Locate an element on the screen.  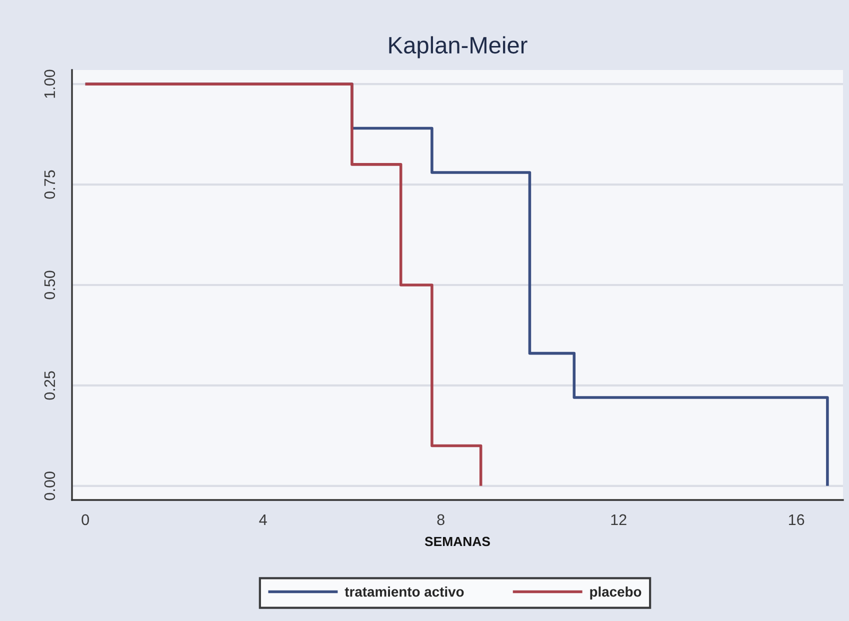
x-axis-title: SEMANAS is located at coordinates (457, 541).